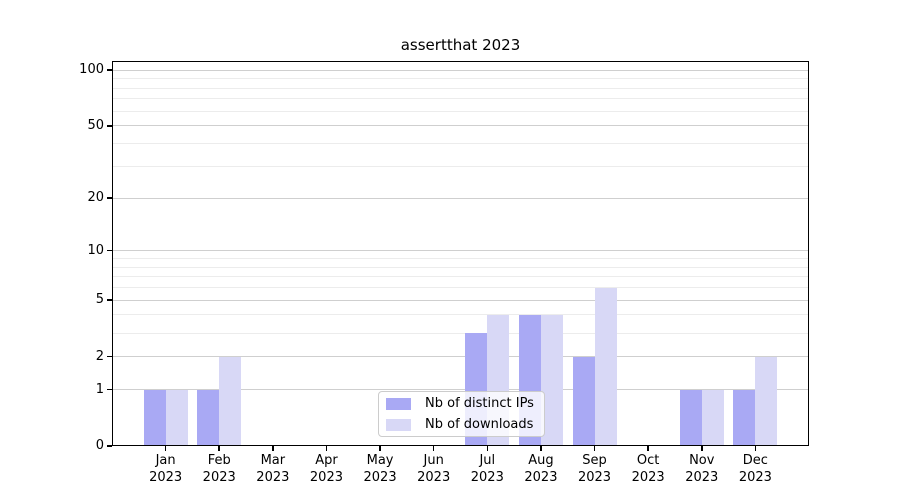 This screenshot has height=500, width=900. Describe the element at coordinates (702, 469) in the screenshot. I see `x-tick-label: Nov 2023` at that location.